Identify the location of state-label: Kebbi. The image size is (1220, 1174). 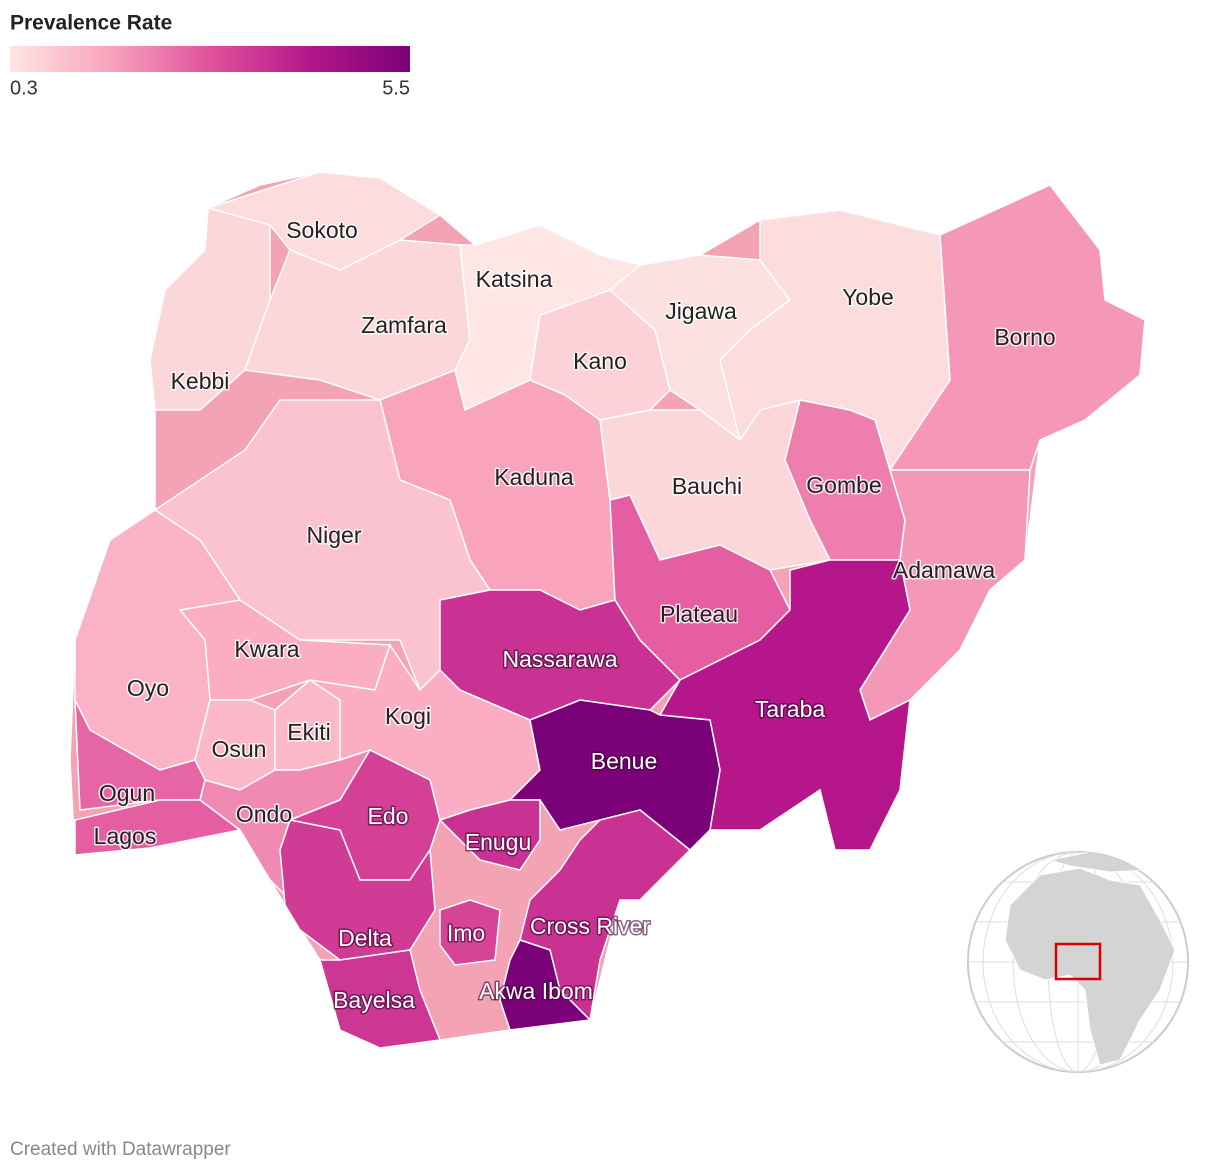
(200, 381).